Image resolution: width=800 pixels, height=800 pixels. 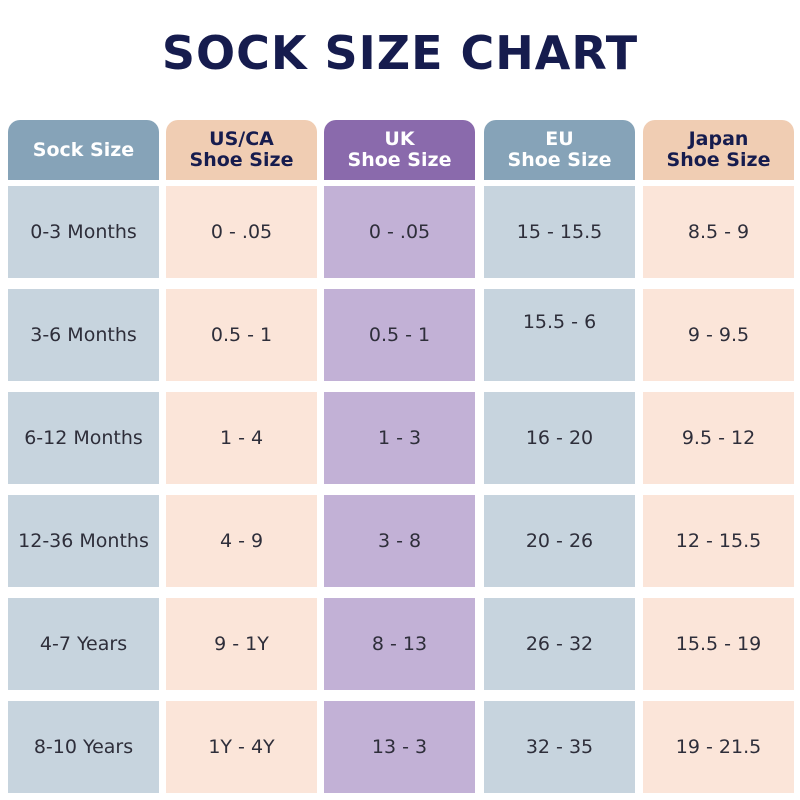 I want to click on table-cell: 15.5 - 6, so click(x=559, y=335).